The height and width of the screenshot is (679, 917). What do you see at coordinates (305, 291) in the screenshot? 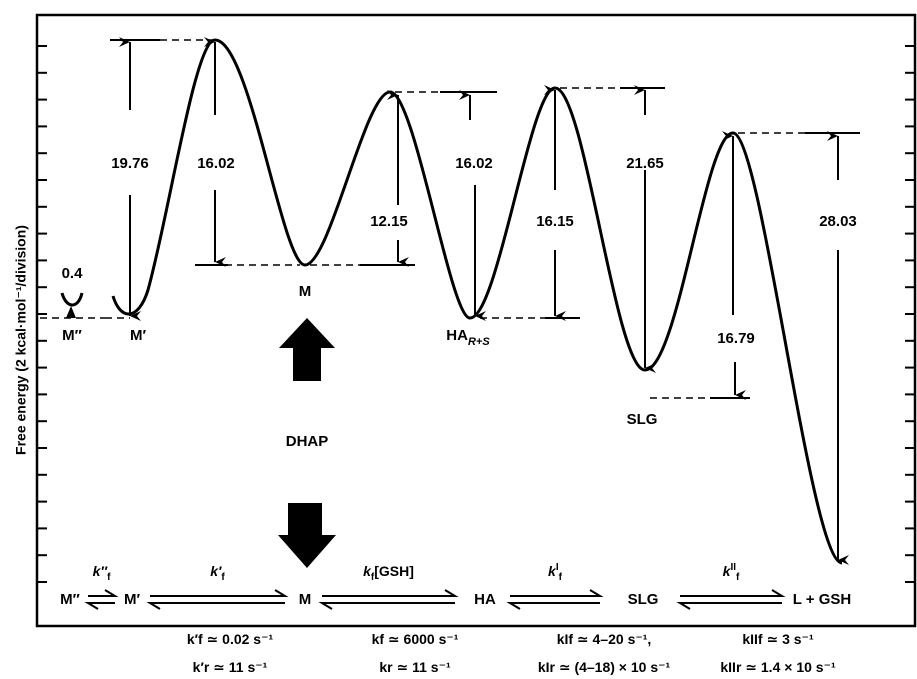
I see `state-m: M` at bounding box center [305, 291].